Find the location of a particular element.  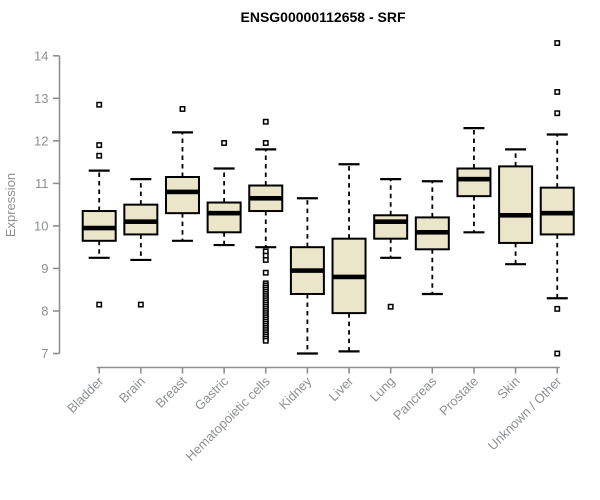

y-tick-label: 7 is located at coordinates (44, 353).